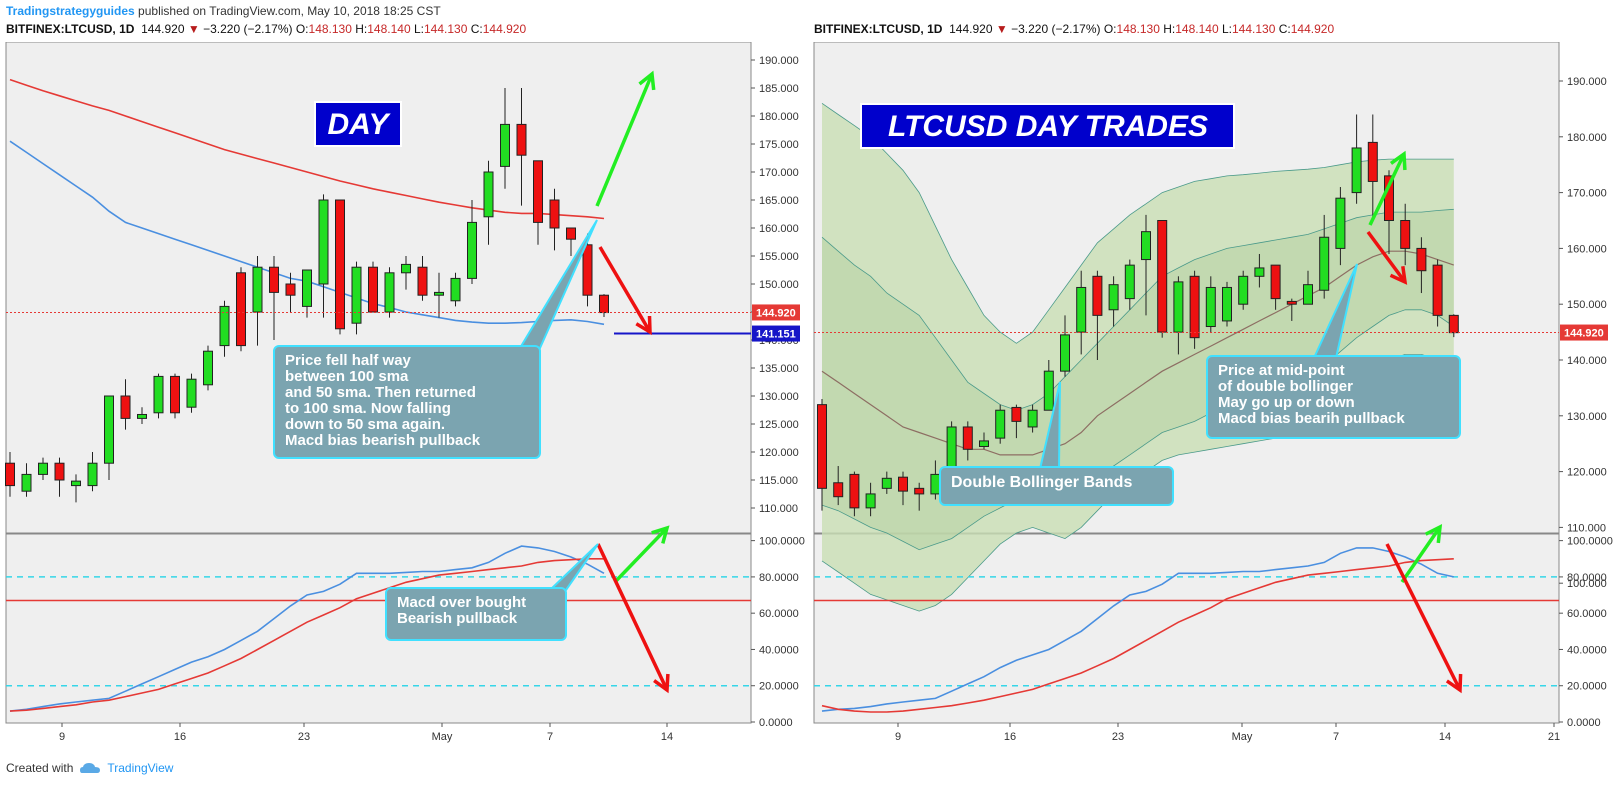 This screenshot has width=1624, height=787. Describe the element at coordinates (304, 737) in the screenshot. I see `x-tick-label: 23` at that location.